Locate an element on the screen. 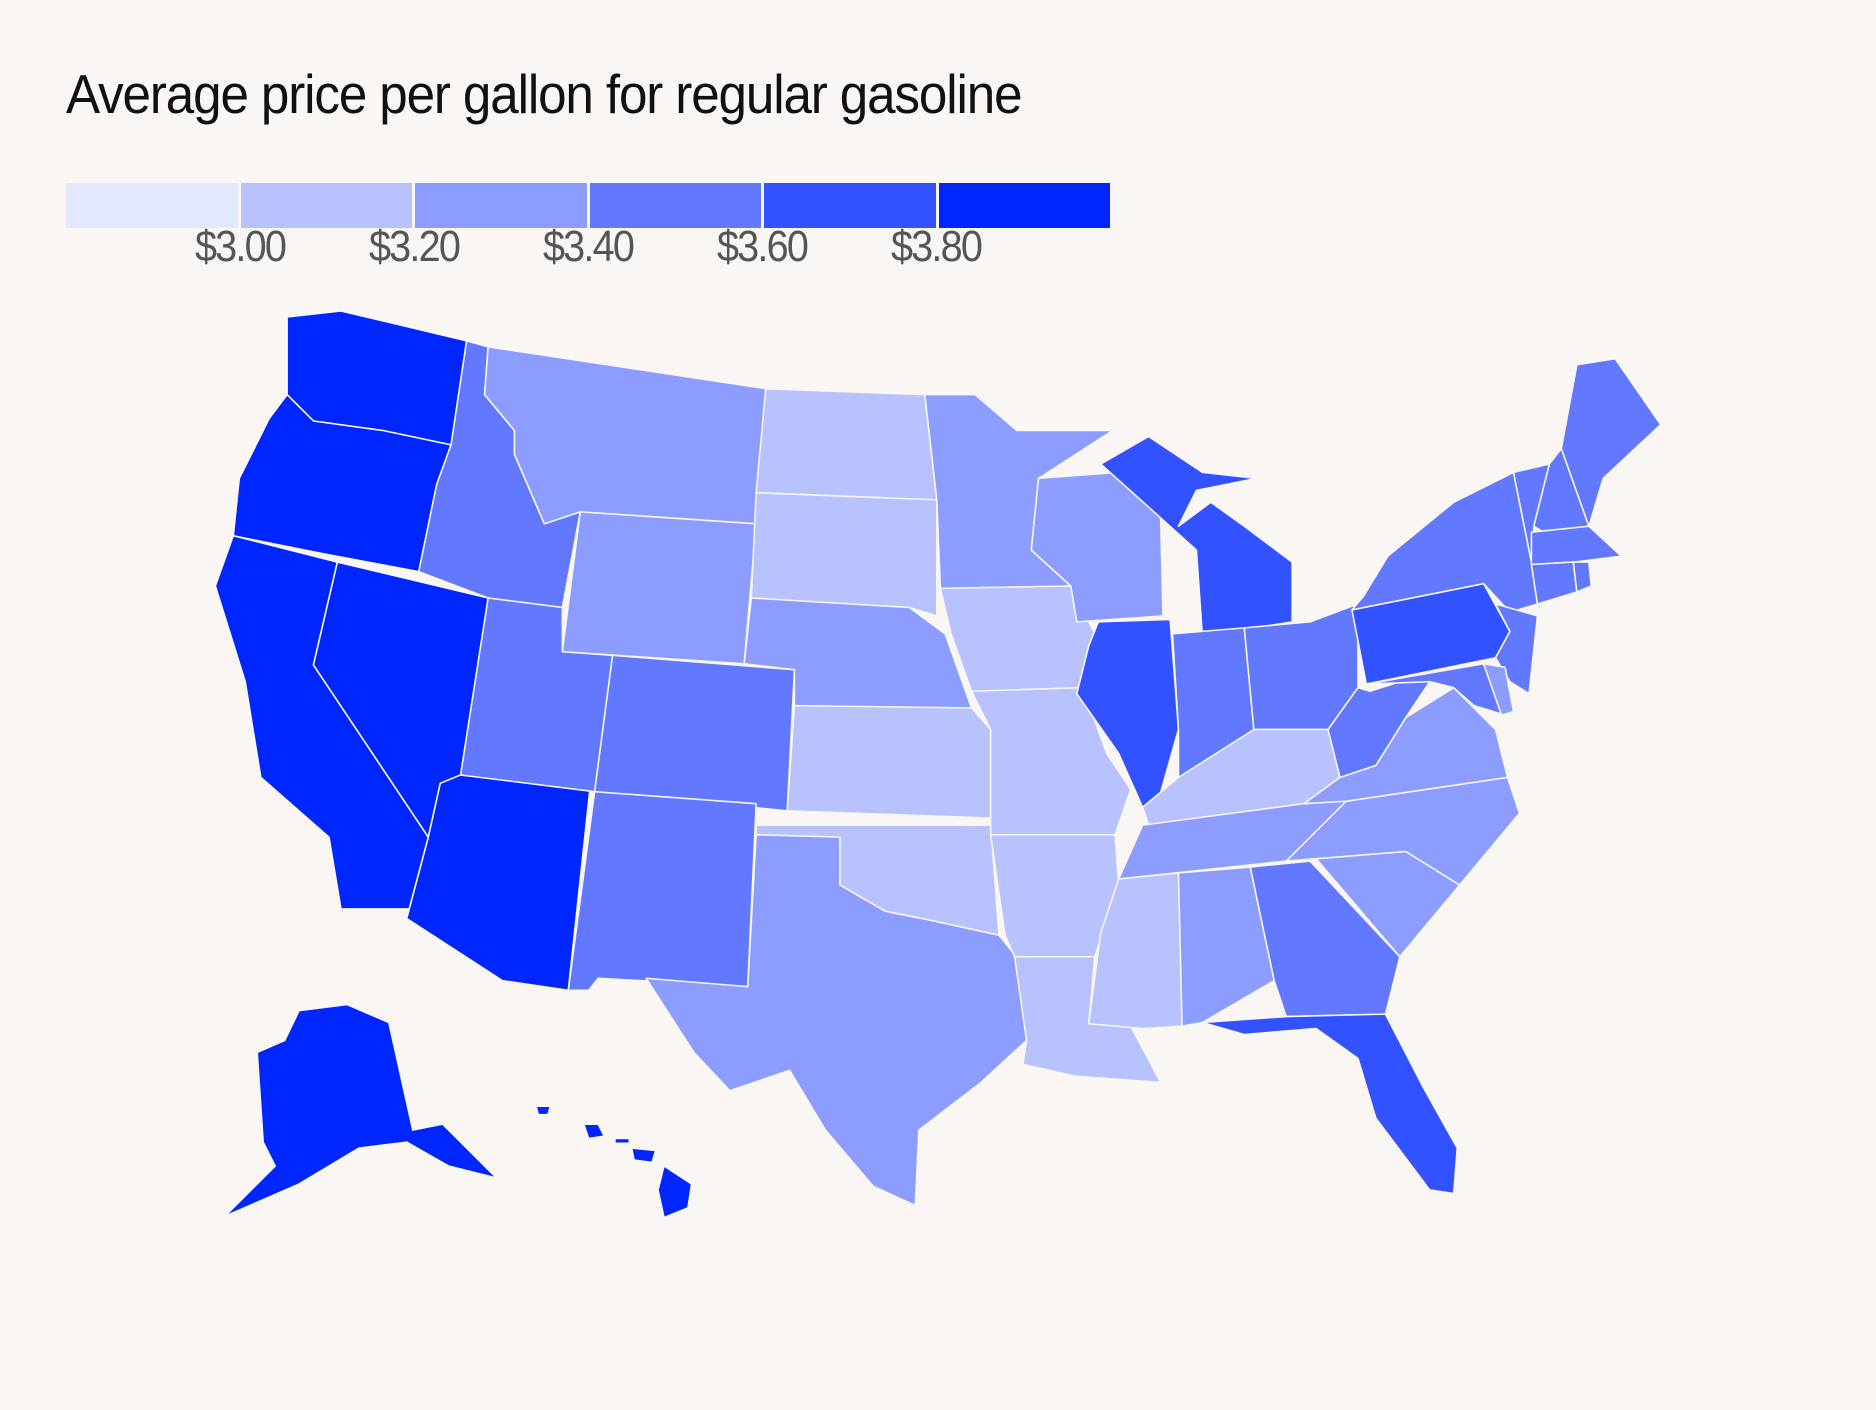 The width and height of the screenshot is (1876, 1410). state-LA is located at coordinates (1087, 1019).